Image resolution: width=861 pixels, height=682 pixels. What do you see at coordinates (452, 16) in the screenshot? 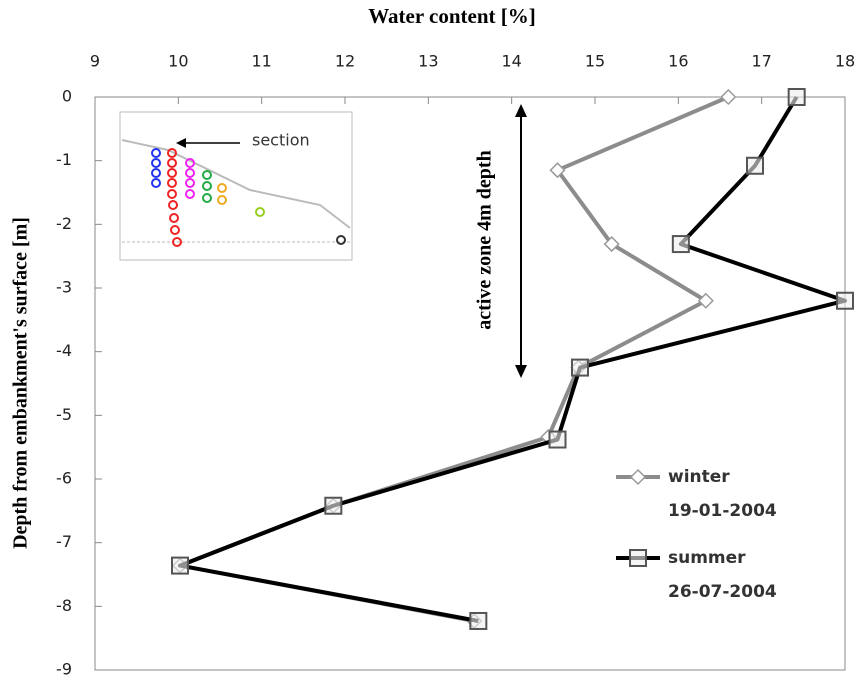
I see `x-axis-title: Water content [%]` at bounding box center [452, 16].